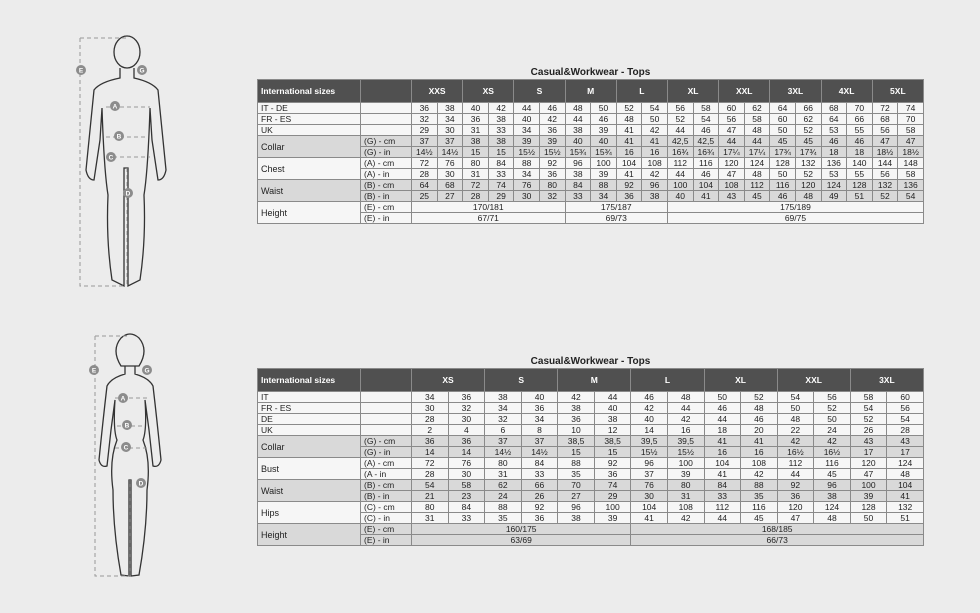 The width and height of the screenshot is (980, 613). I want to click on row-label: DE, so click(309, 419).